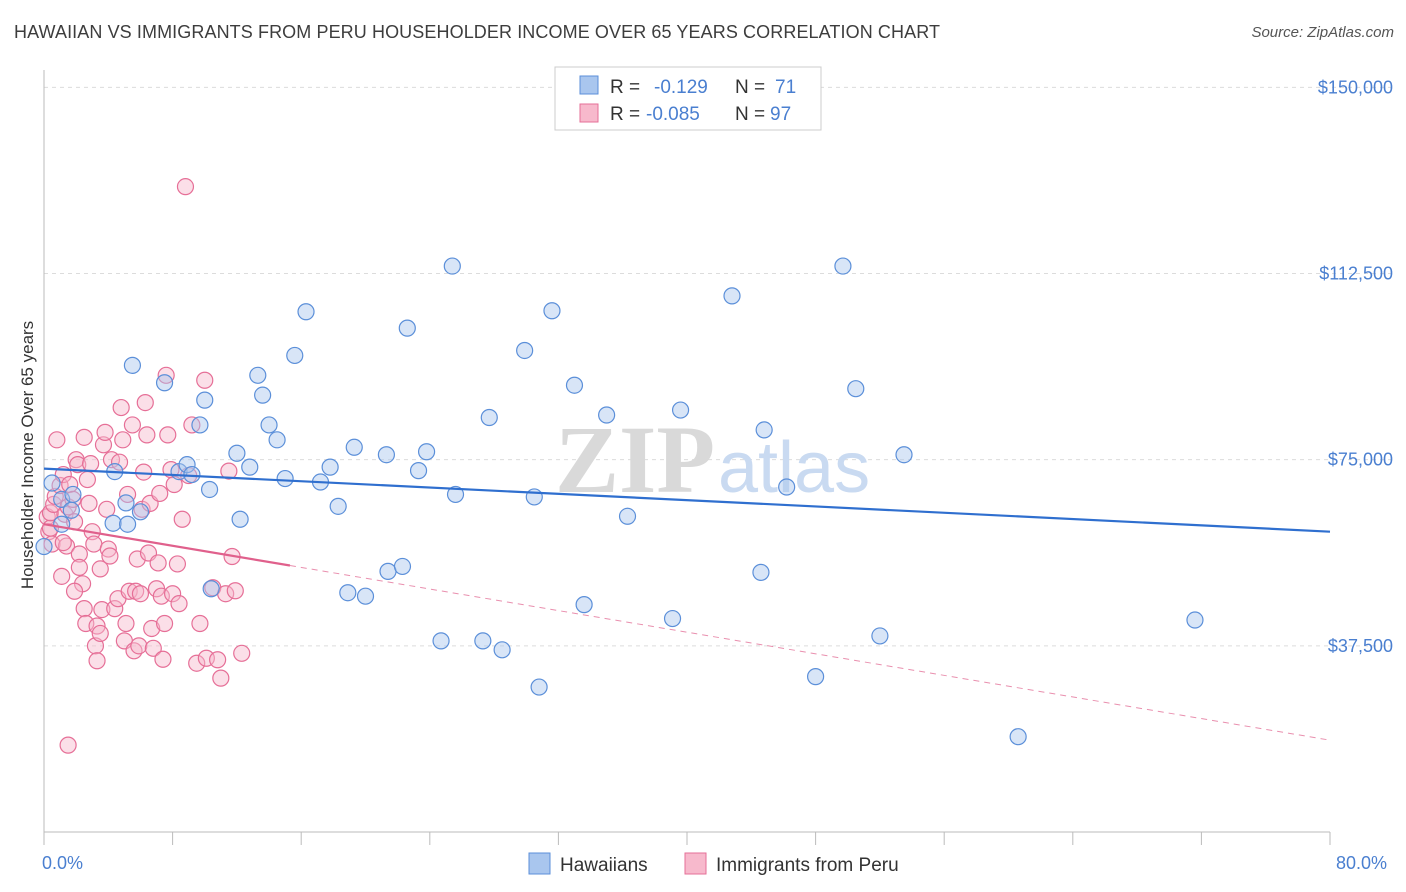  What do you see at coordinates (1356, 274) in the screenshot?
I see `y-tick-label: $112,500` at bounding box center [1356, 274].